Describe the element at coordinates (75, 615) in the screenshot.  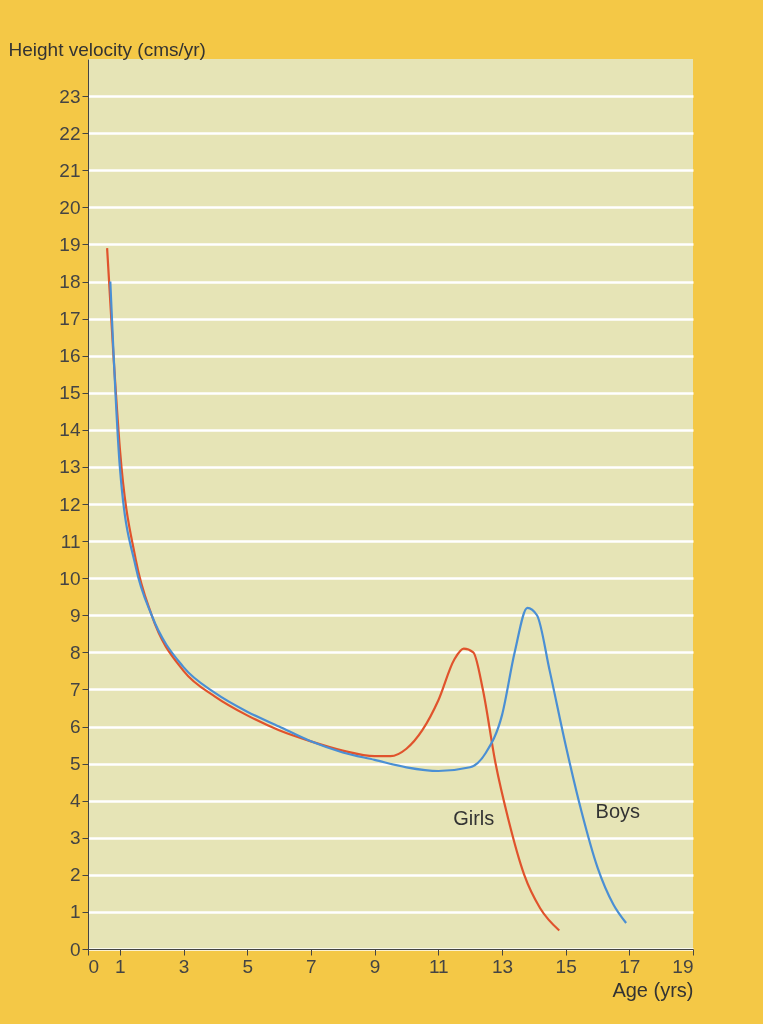
I see `y-tick-label: 9` at that location.